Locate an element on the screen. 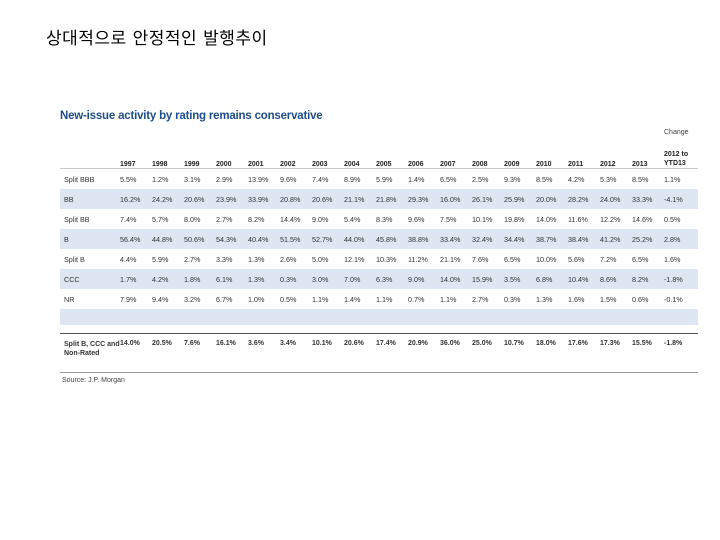  year-header: 2002 is located at coordinates (296, 159).